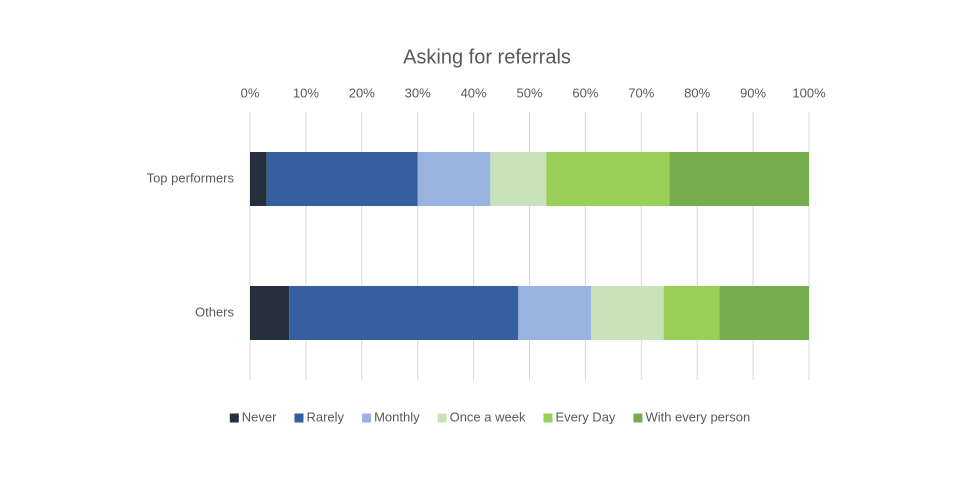  I want to click on y-tick-label: Top performers, so click(191, 177).